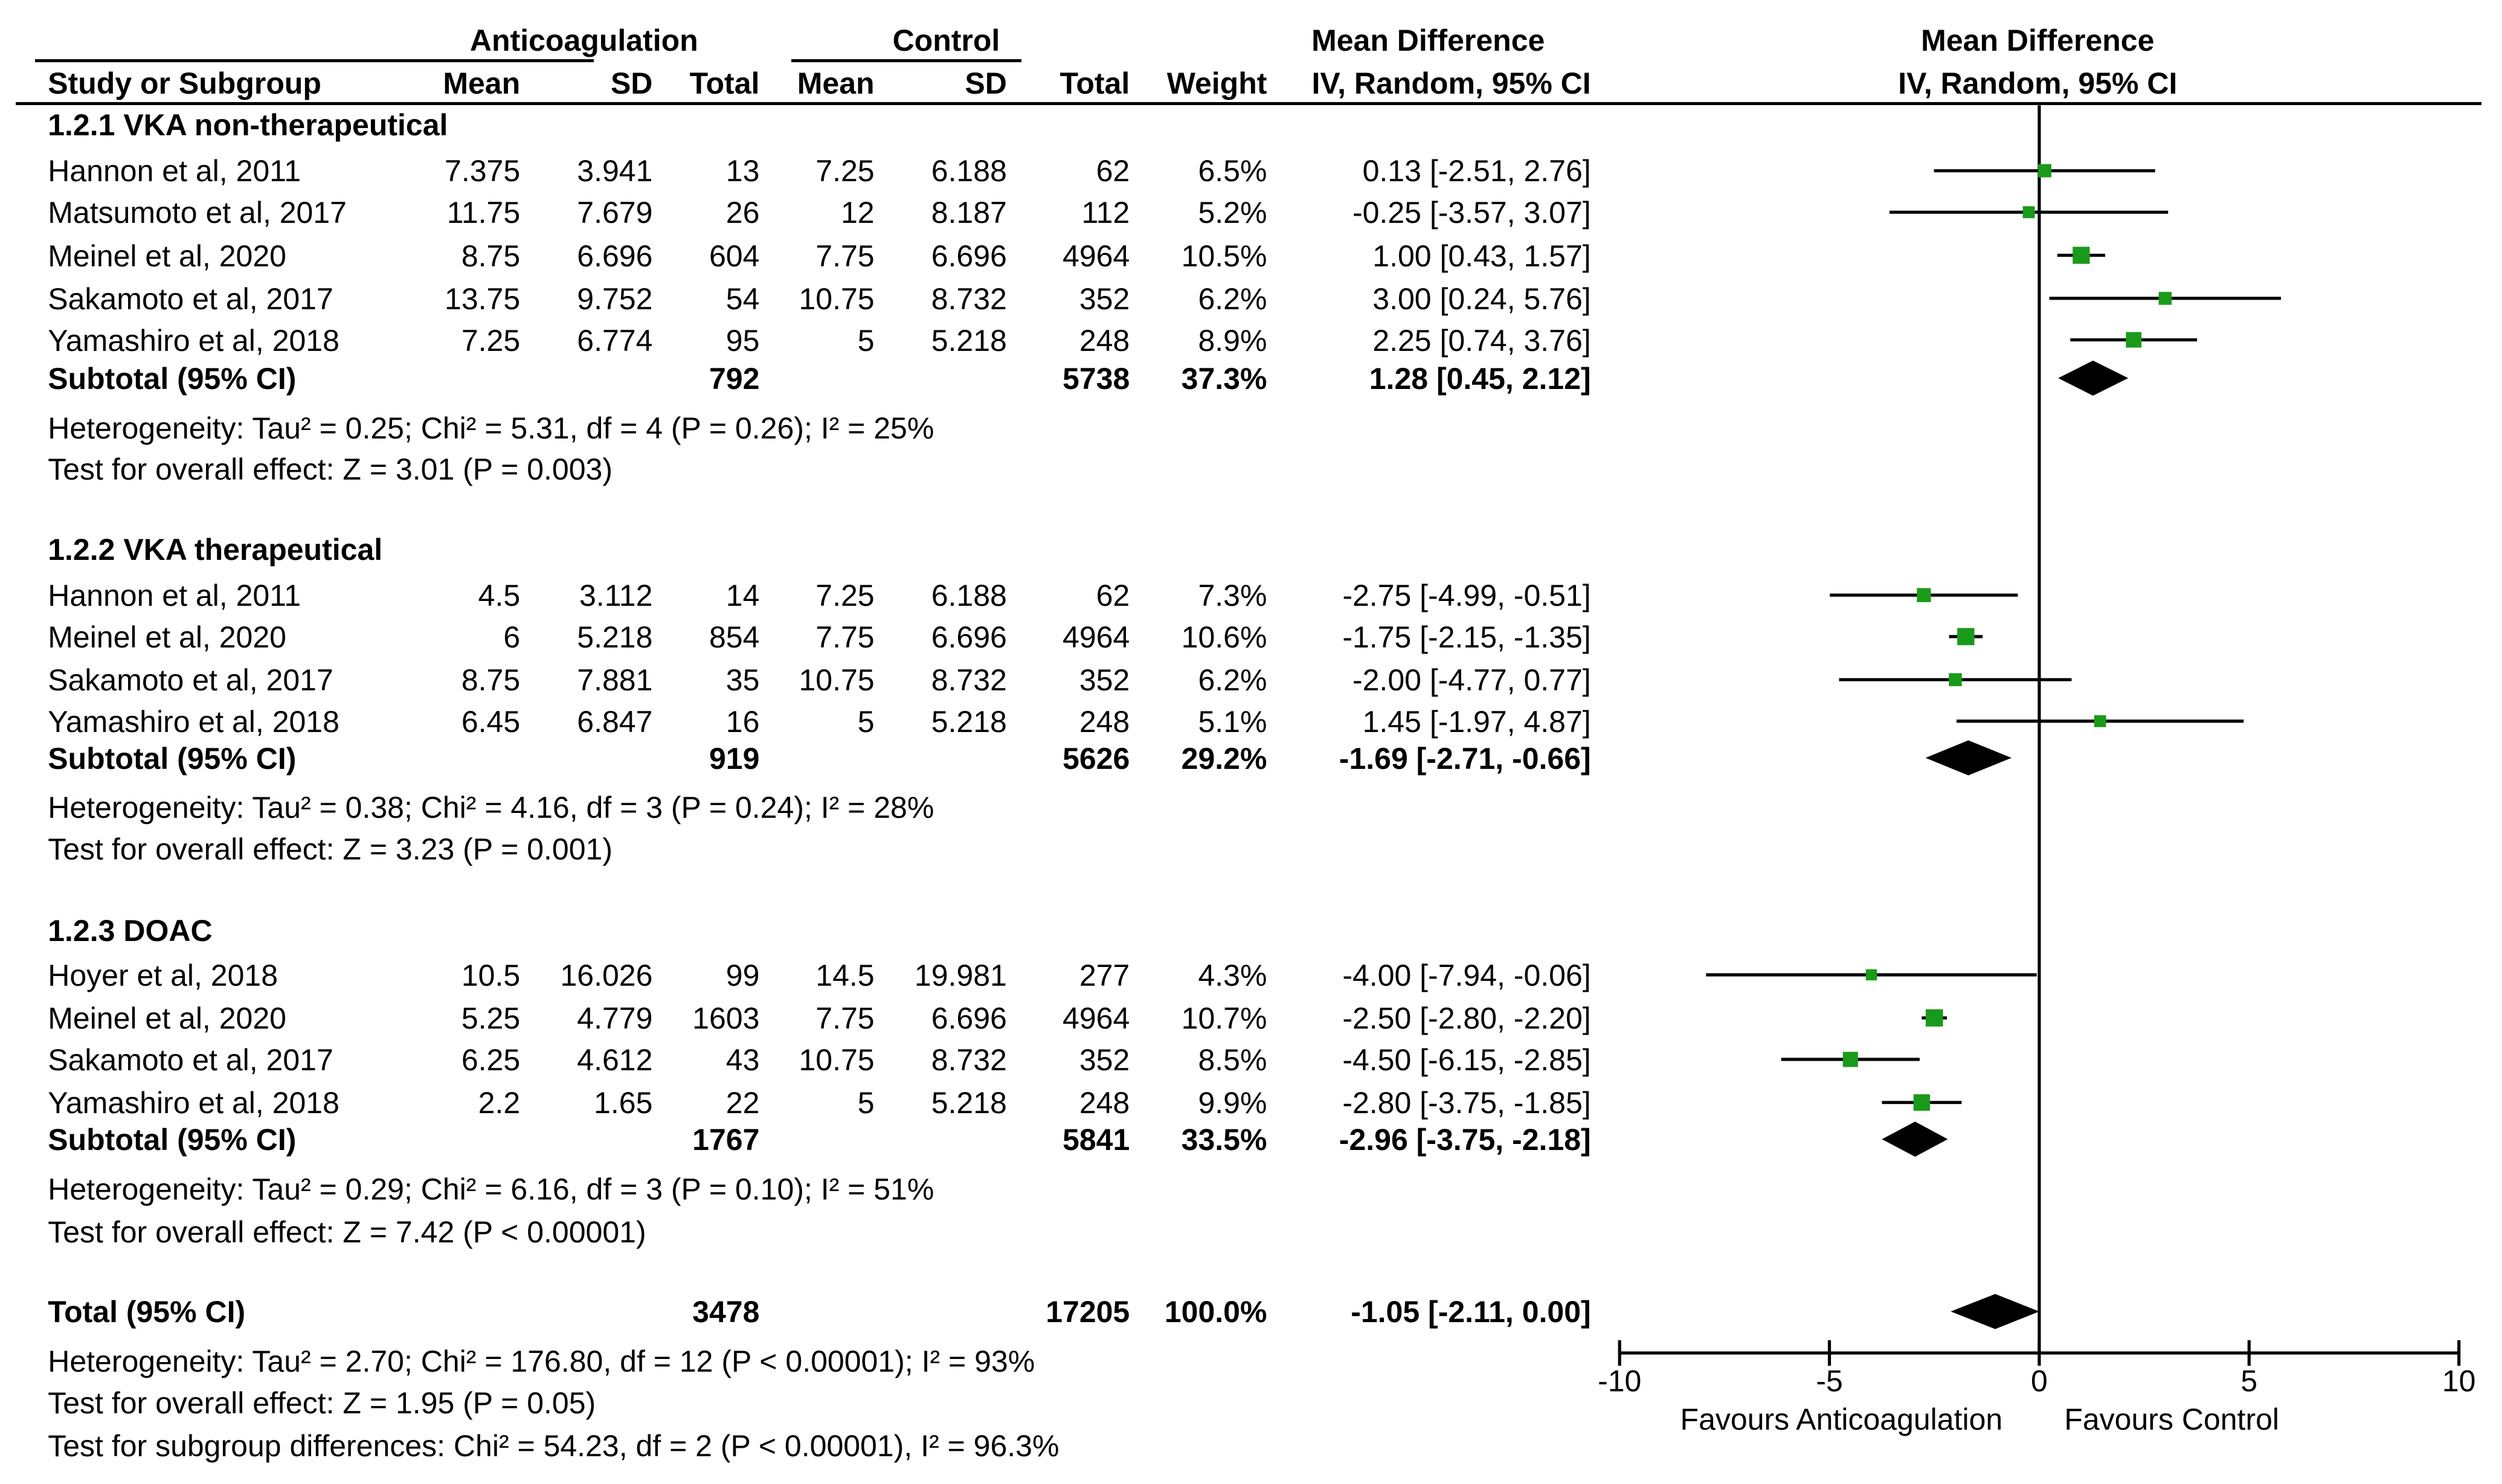  What do you see at coordinates (198, 213) in the screenshot?
I see `study-name: Matsumoto et al, 2017` at bounding box center [198, 213].